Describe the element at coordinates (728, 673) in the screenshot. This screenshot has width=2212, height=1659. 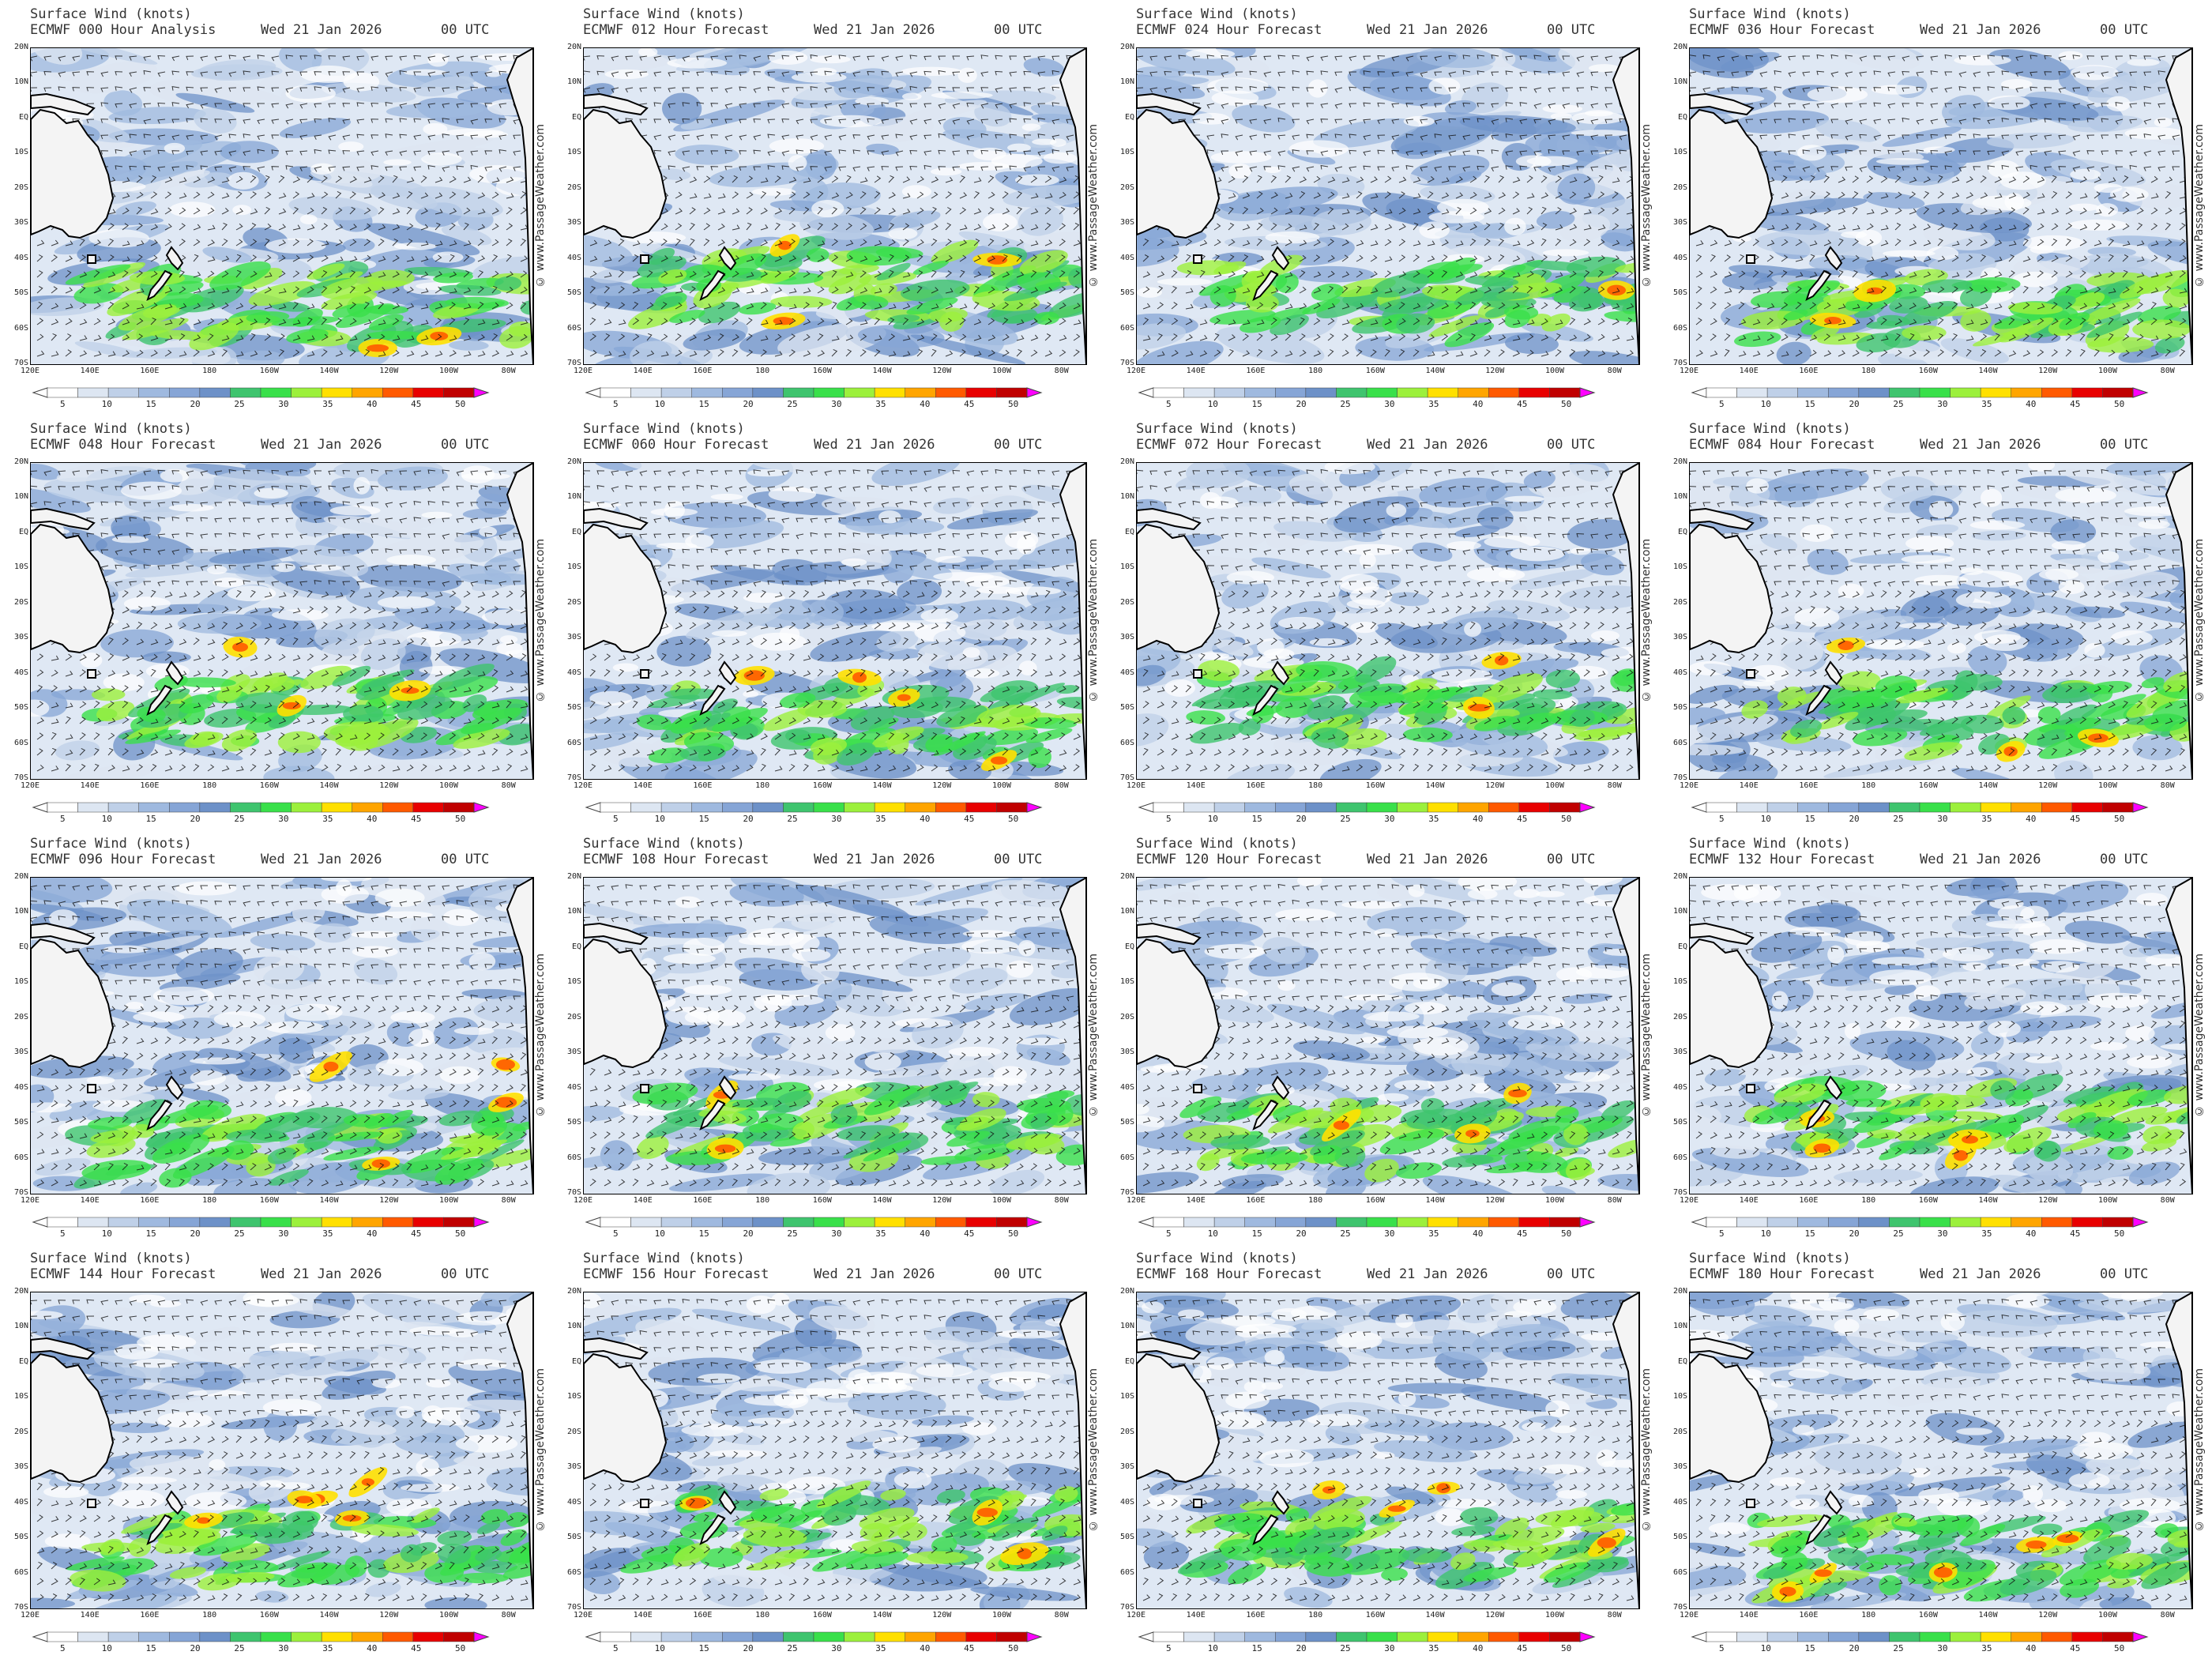
I see `new-zealand-north-coastline` at that location.